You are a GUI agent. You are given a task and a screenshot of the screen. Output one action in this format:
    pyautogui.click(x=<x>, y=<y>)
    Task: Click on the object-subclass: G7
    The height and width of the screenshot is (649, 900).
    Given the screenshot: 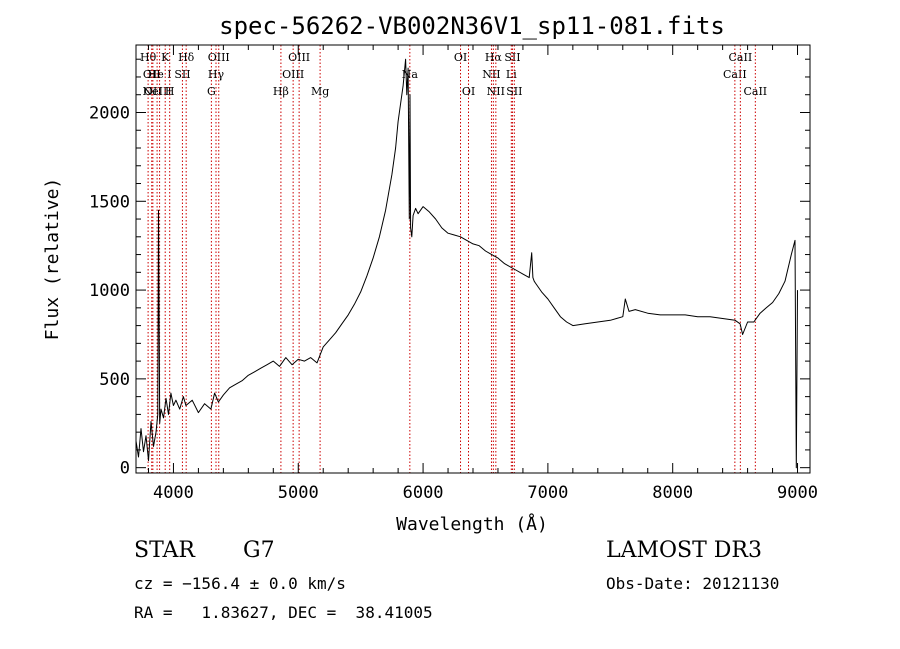 What is the action you would take?
    pyautogui.click(x=259, y=550)
    